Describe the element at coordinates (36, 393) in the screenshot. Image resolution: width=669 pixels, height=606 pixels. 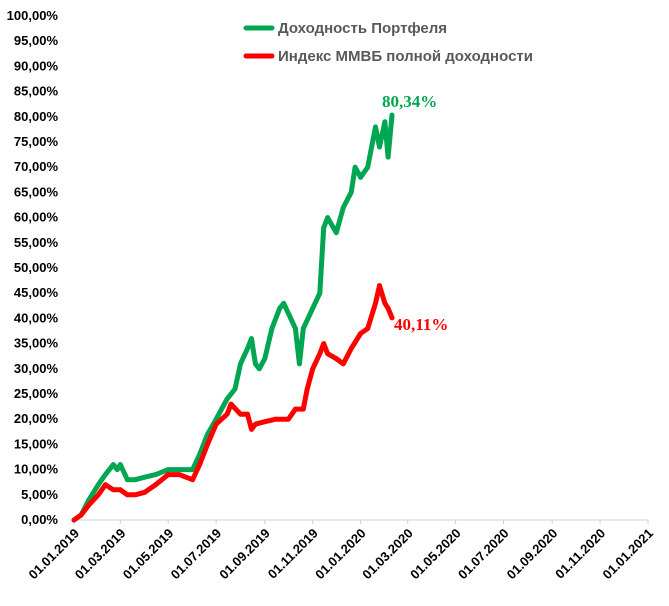
I see `y-tick-label: 25,00%` at that location.